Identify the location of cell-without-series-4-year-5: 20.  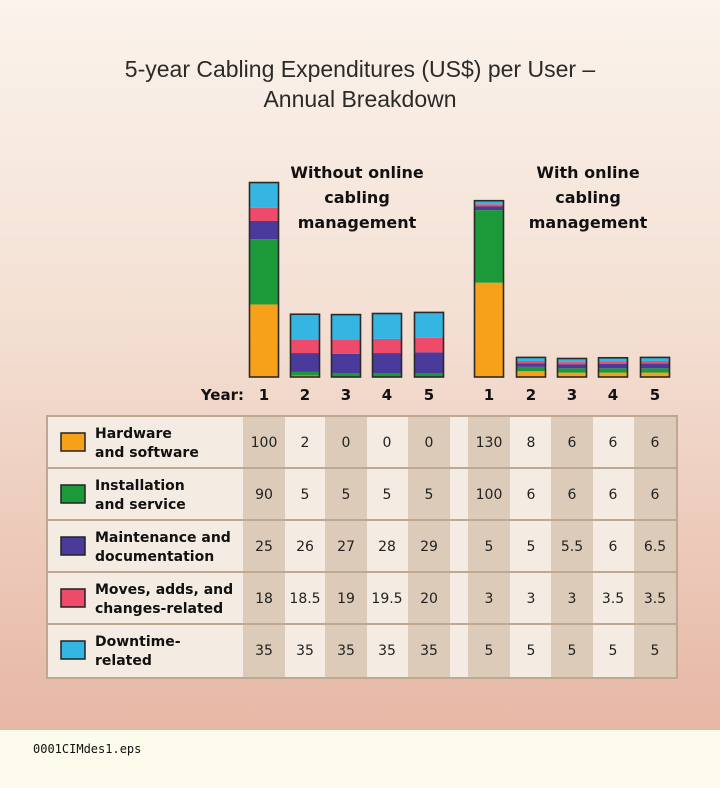
(429, 599).